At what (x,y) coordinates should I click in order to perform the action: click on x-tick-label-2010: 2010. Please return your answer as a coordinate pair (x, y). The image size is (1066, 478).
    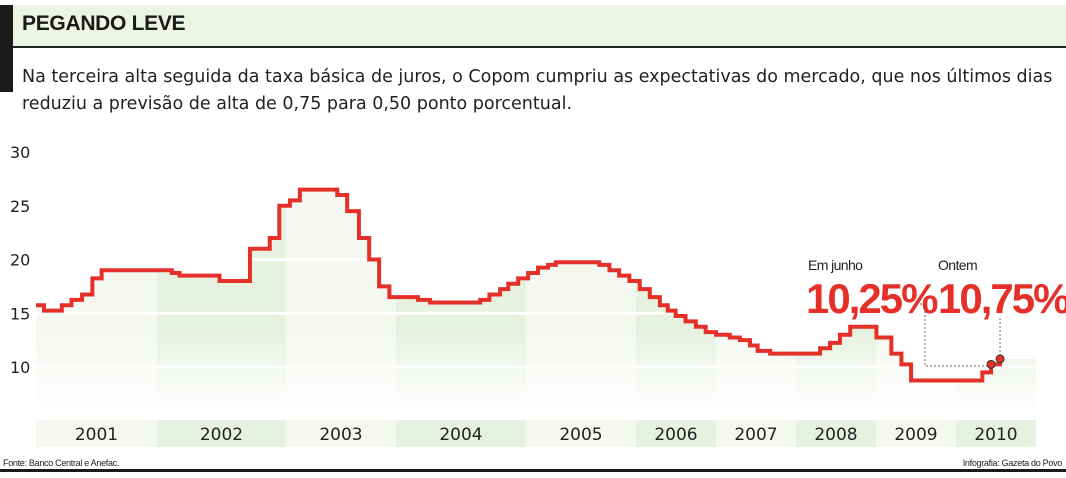
    Looking at the image, I should click on (995, 435).